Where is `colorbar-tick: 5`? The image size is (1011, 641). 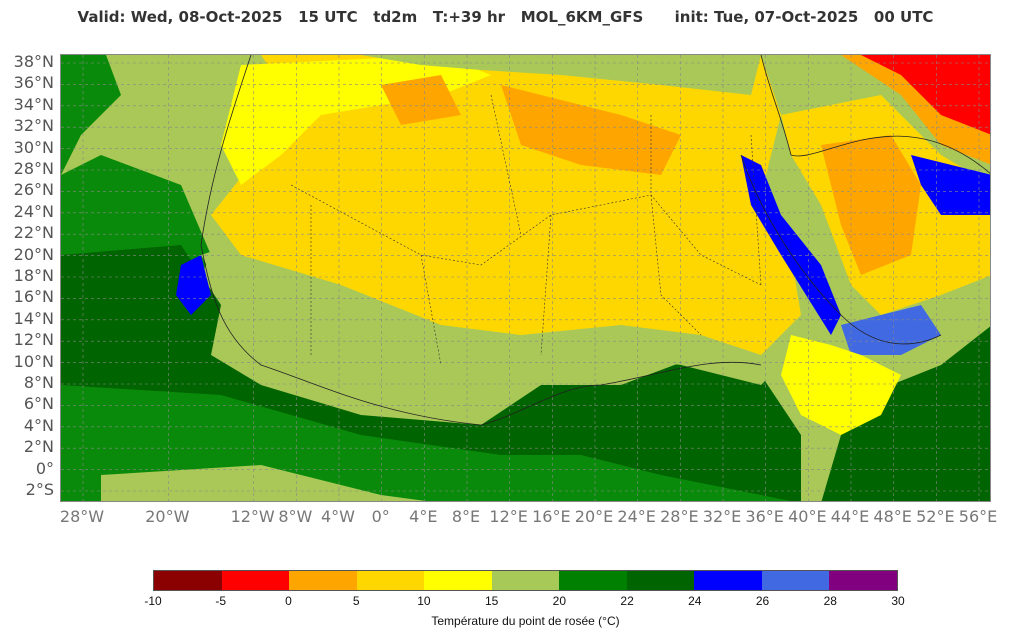
colorbar-tick: 5 is located at coordinates (356, 601).